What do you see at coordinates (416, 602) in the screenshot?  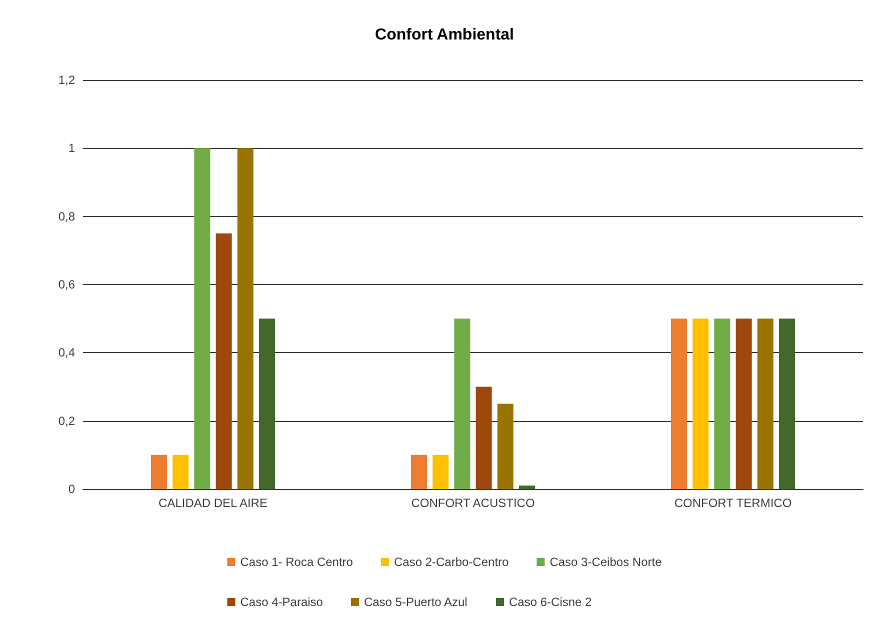 I see `legend-label: Caso 5-Puerto Azul` at bounding box center [416, 602].